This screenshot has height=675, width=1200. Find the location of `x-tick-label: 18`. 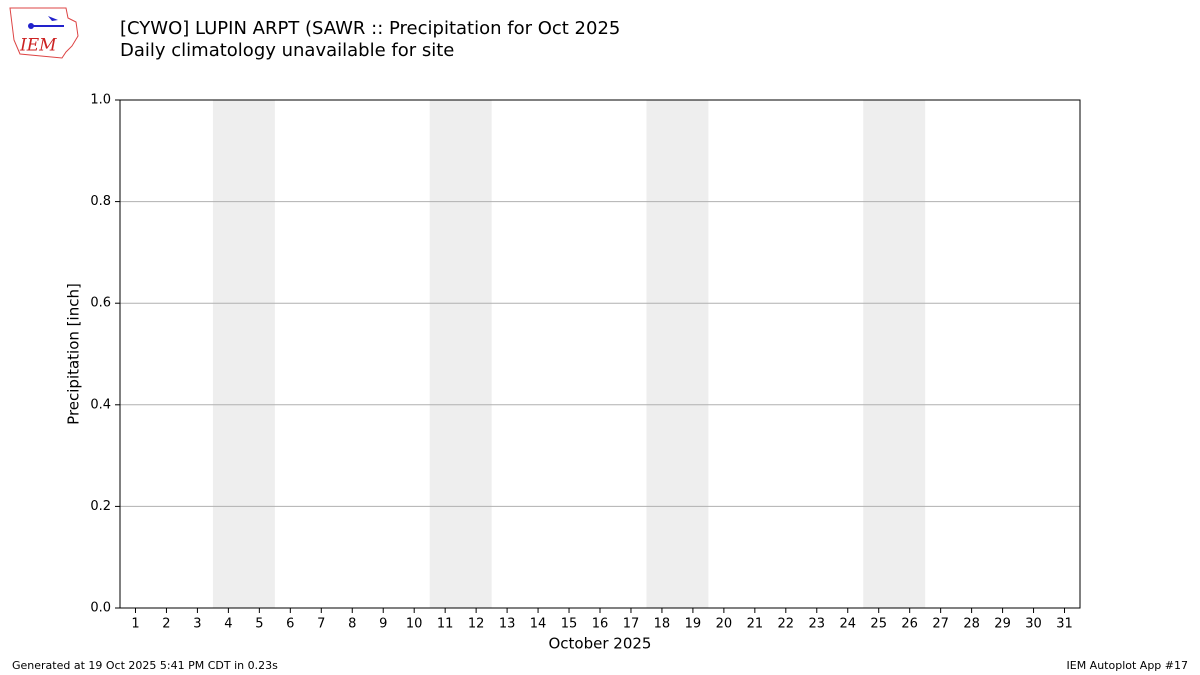

x-tick-label: 18 is located at coordinates (662, 624).